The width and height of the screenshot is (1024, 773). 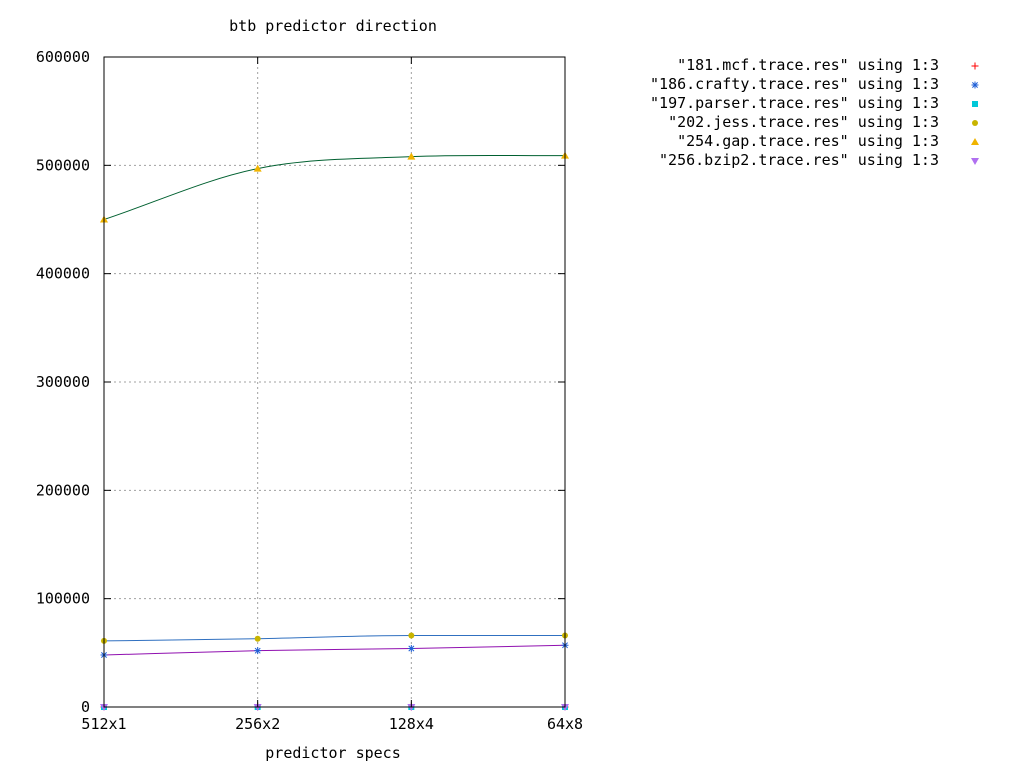 What do you see at coordinates (803, 122) in the screenshot?
I see `legend-label: "202.jess.trace.res" using 1:3` at bounding box center [803, 122].